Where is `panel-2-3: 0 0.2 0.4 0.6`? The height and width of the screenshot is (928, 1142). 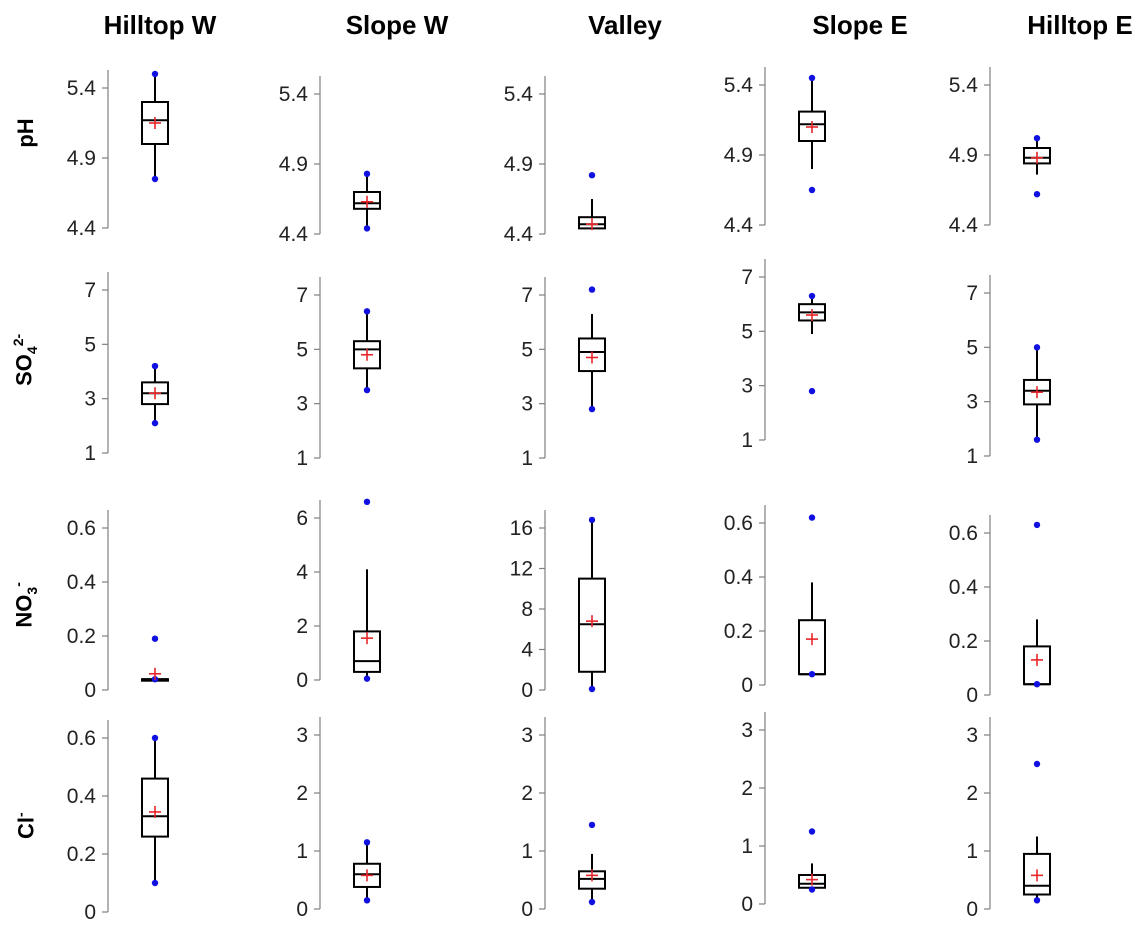 panel-2-3: 0 0.2 0.4 0.6 is located at coordinates (775, 601).